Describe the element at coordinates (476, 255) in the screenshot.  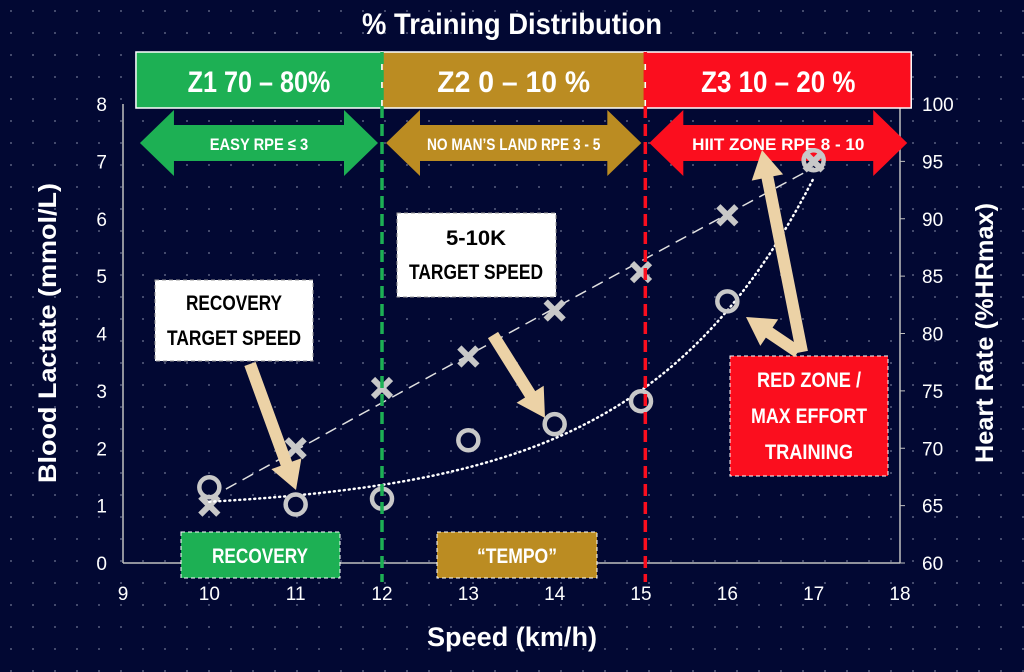
I see `callout-5-10k-target: 5-10K TARGET SPEED` at that location.